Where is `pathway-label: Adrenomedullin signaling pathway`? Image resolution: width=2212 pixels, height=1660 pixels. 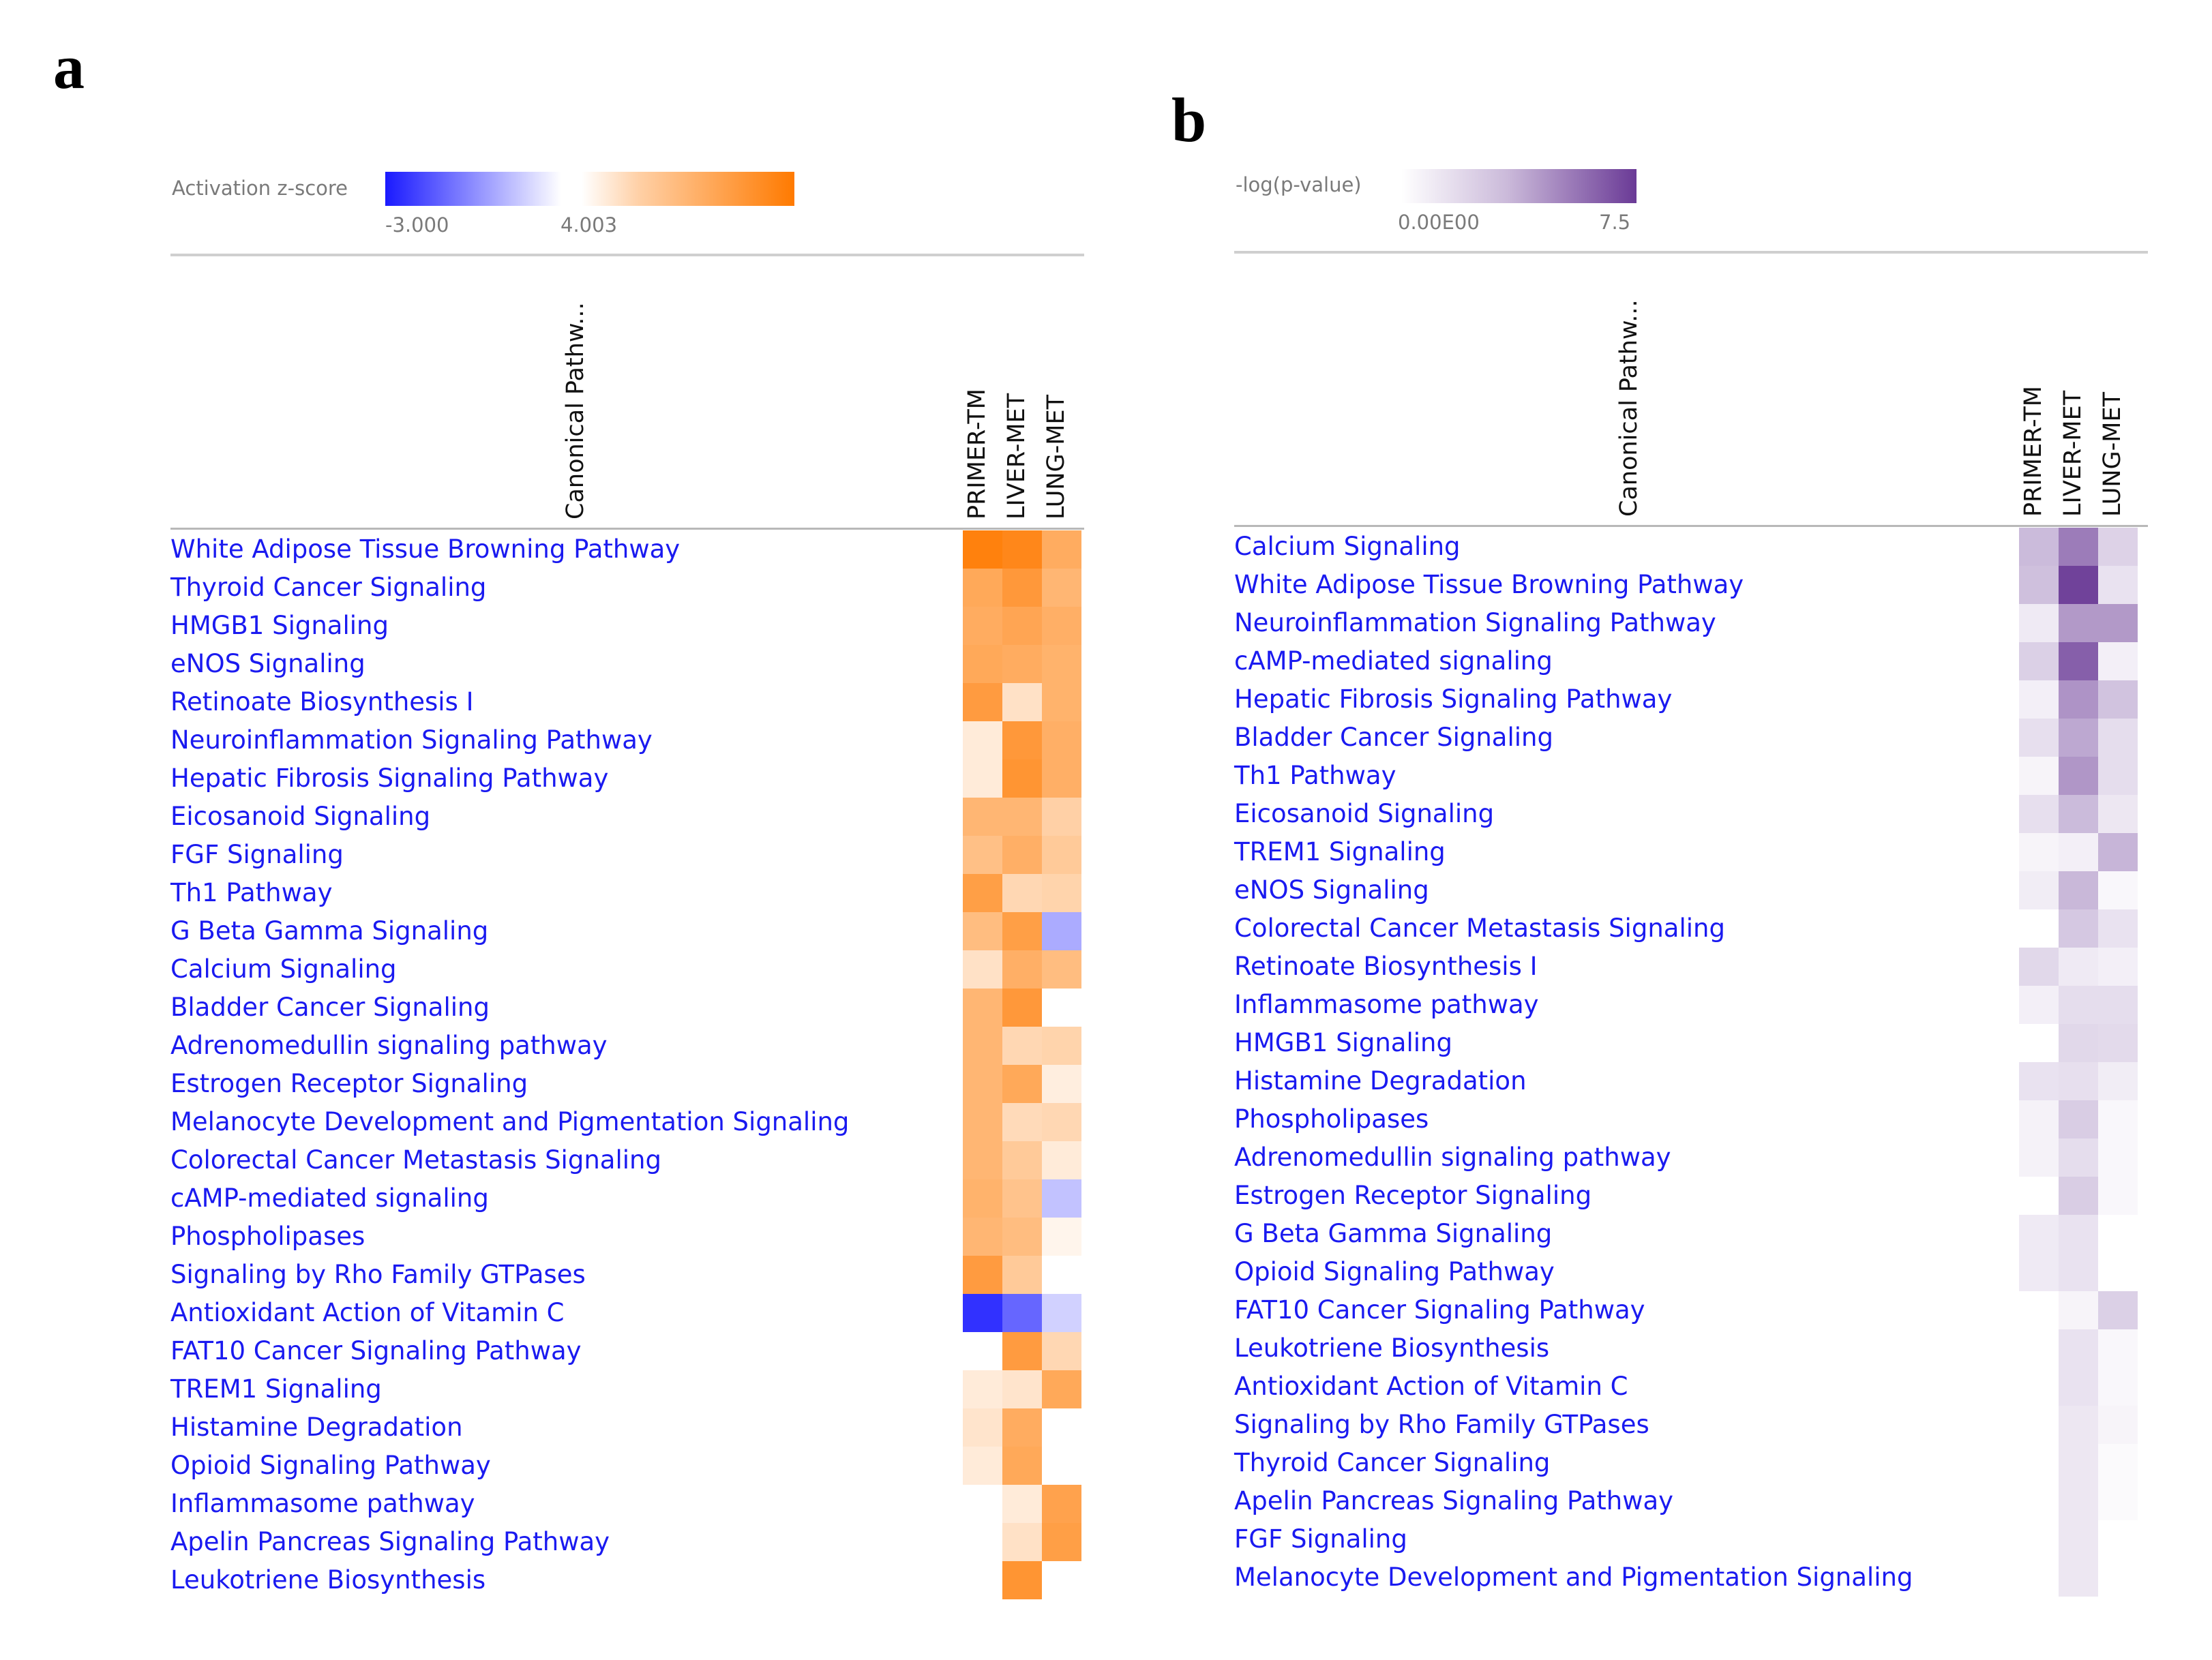
pathway-label: Adrenomedullin signaling pathway is located at coordinates (1452, 1157).